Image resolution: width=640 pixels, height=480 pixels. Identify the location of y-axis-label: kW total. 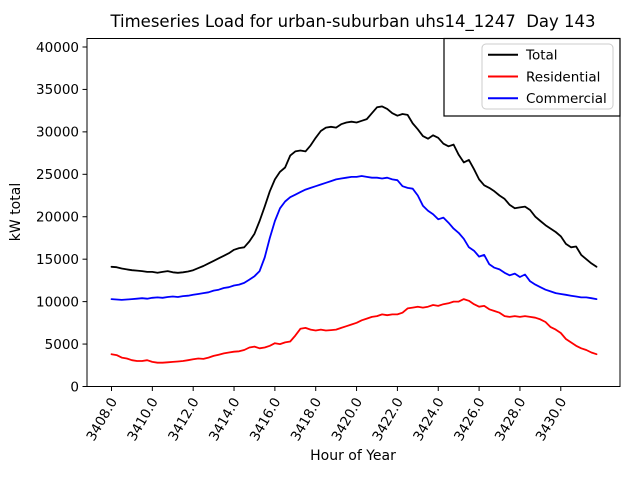
(16, 212).